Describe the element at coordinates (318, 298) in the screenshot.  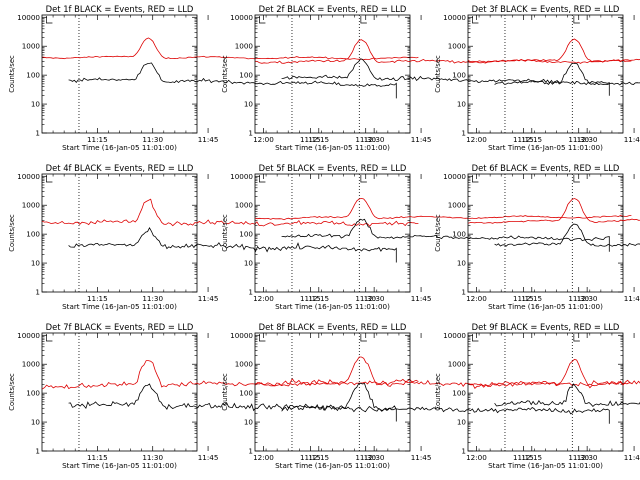
I see `x-tick-label: 12:15` at that location.